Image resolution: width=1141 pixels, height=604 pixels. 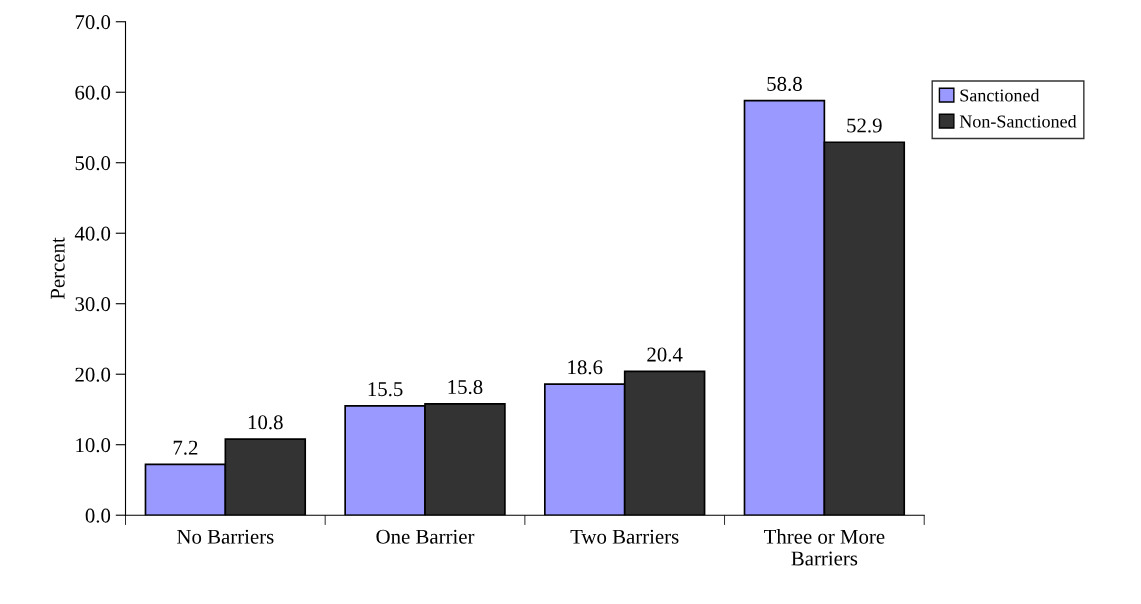 What do you see at coordinates (93, 22) in the screenshot?
I see `y-tick-label: 70.0` at bounding box center [93, 22].